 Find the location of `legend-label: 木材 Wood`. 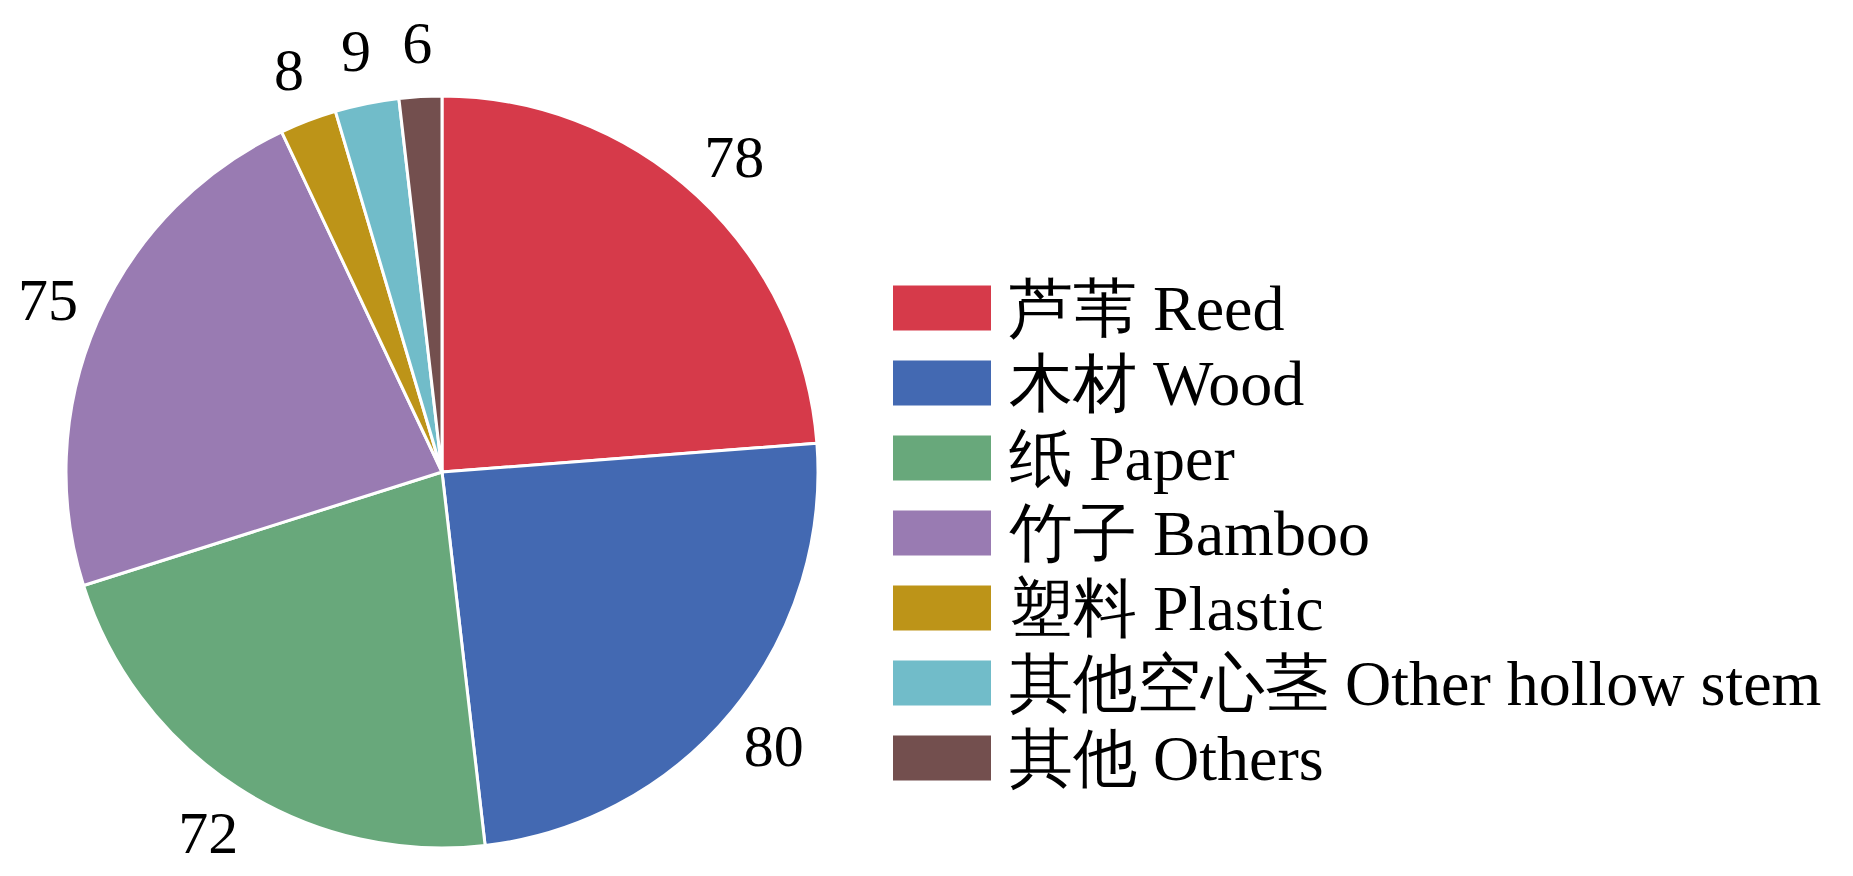

legend-label: 木材 Wood is located at coordinates (1157, 383).